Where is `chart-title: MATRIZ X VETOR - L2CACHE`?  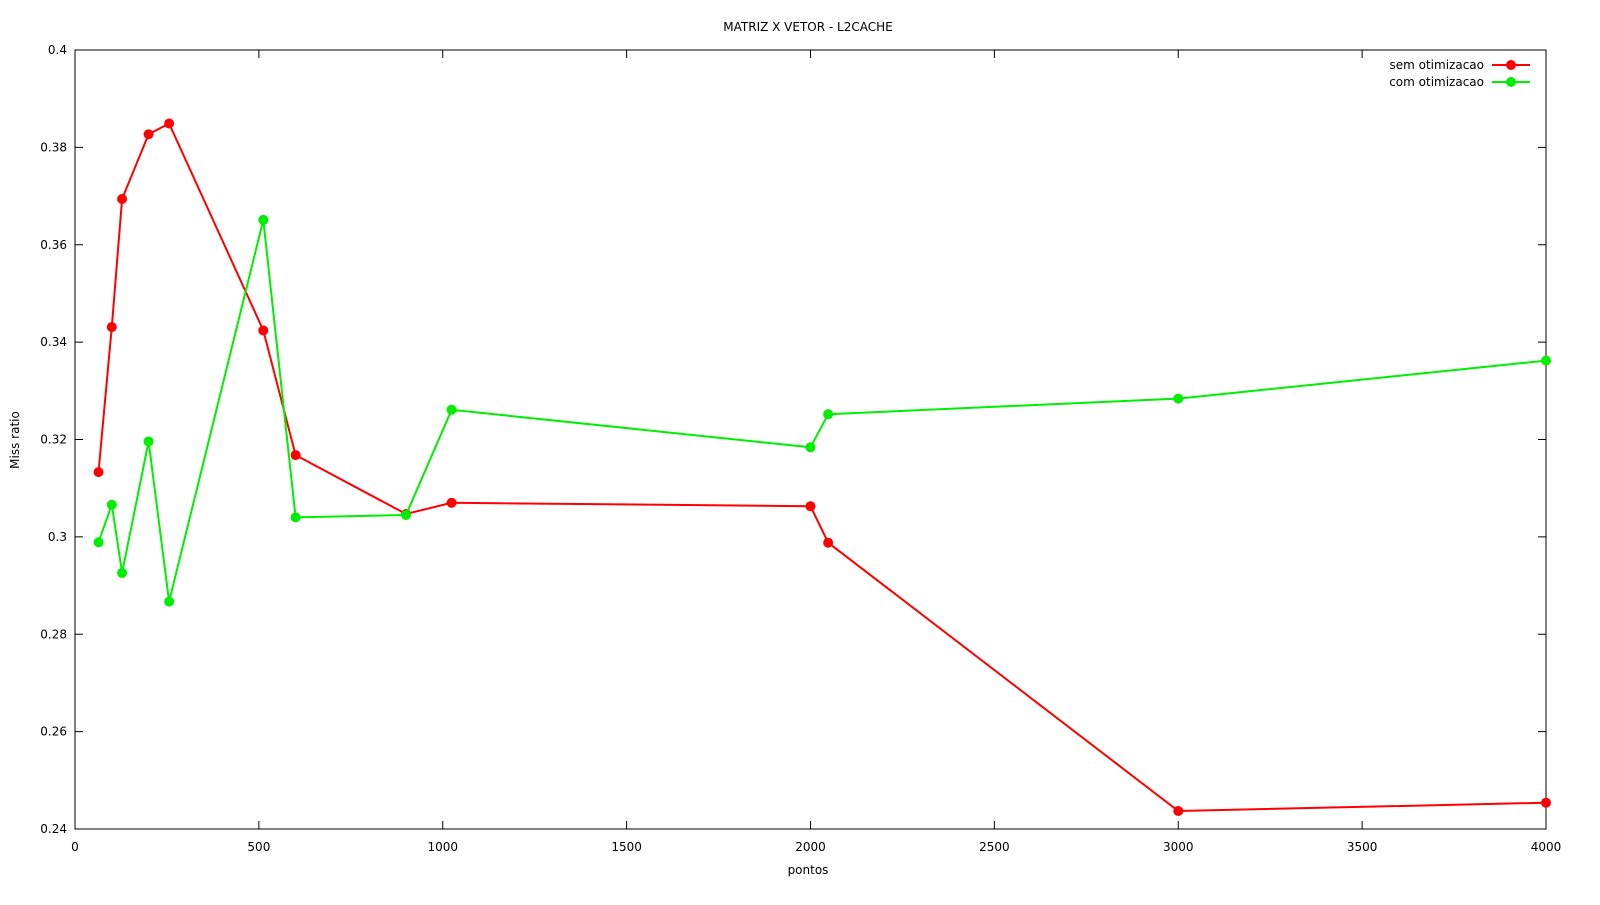 chart-title: MATRIZ X VETOR - L2CACHE is located at coordinates (807, 27).